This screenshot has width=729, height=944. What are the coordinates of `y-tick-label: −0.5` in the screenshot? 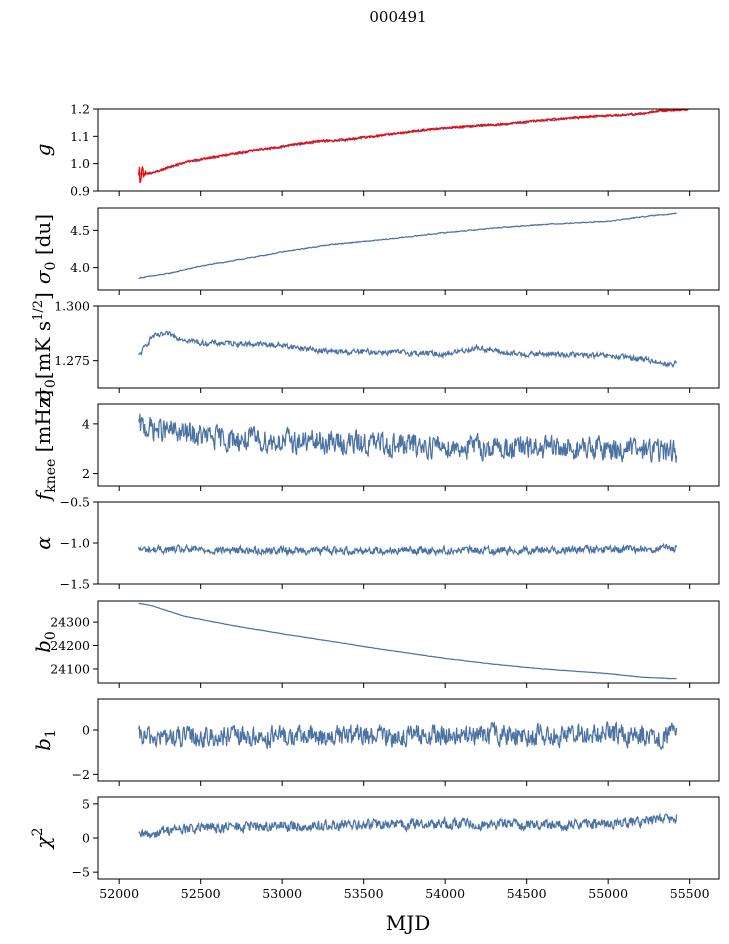 It's located at (75, 502).